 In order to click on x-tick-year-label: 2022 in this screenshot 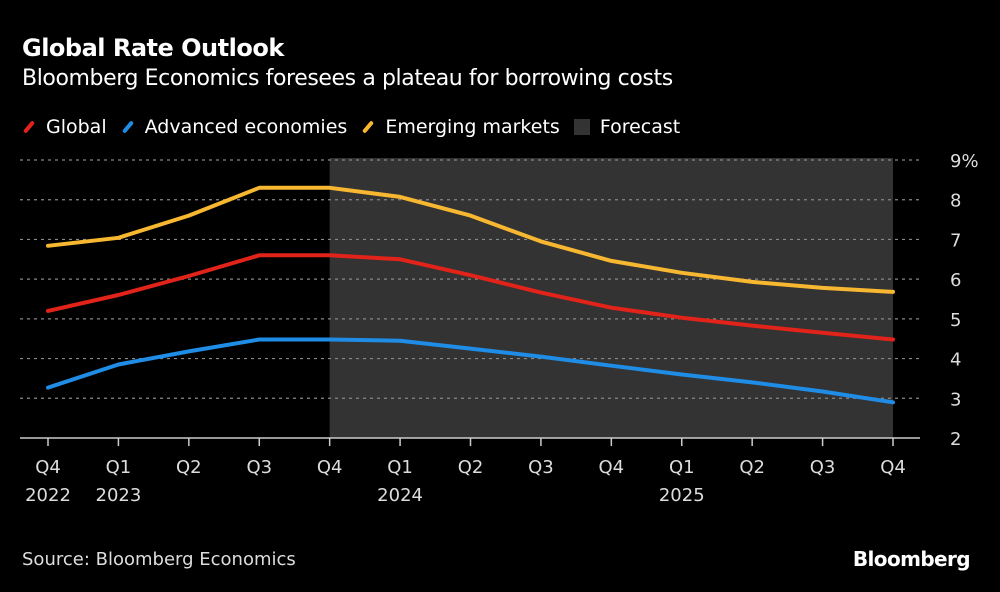, I will do `click(48, 495)`.